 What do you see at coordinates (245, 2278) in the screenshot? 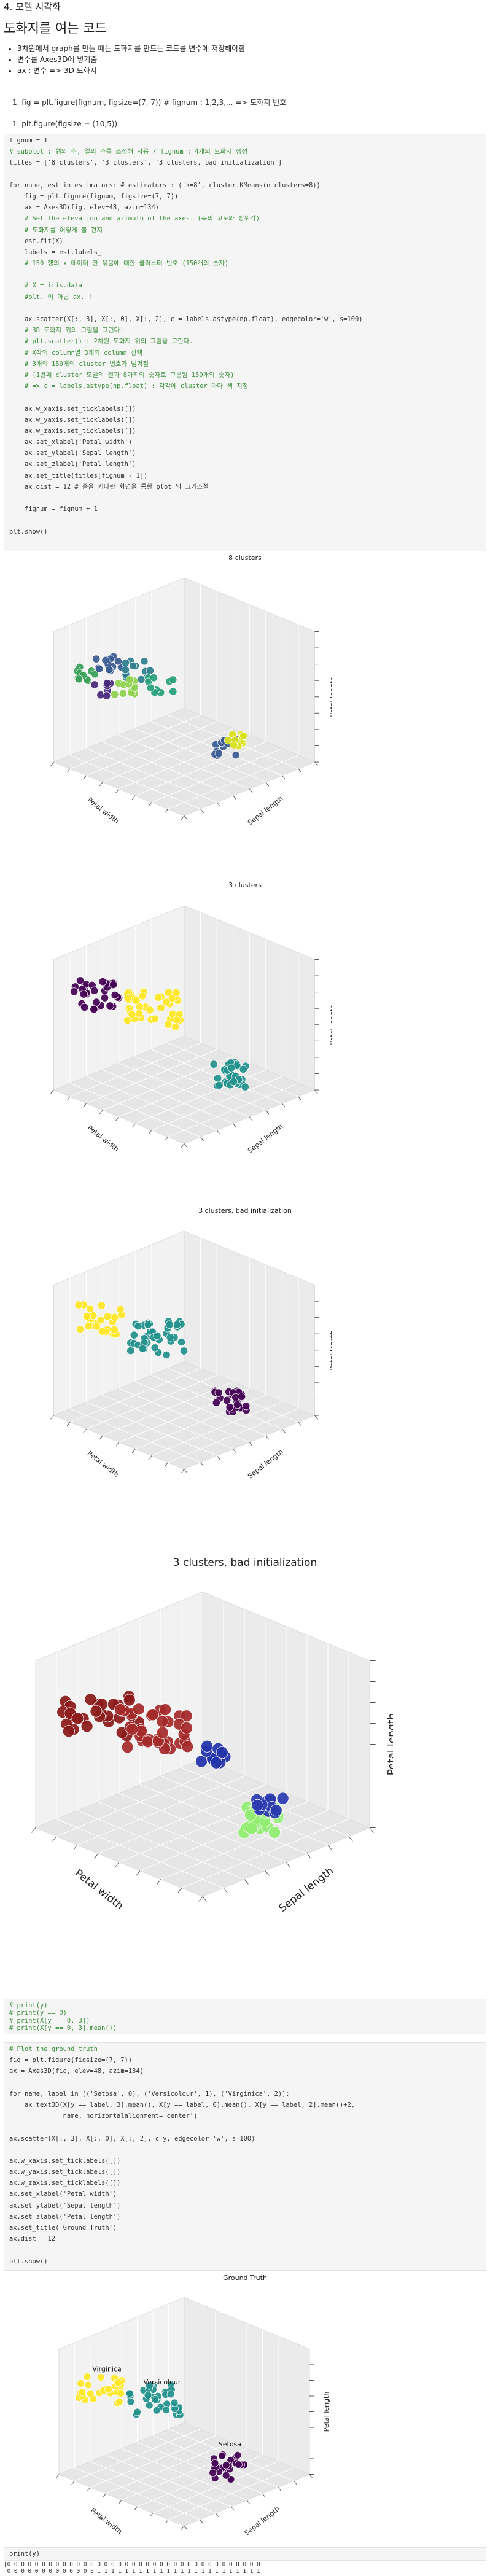
I see `plot-title: Ground Truth` at bounding box center [245, 2278].